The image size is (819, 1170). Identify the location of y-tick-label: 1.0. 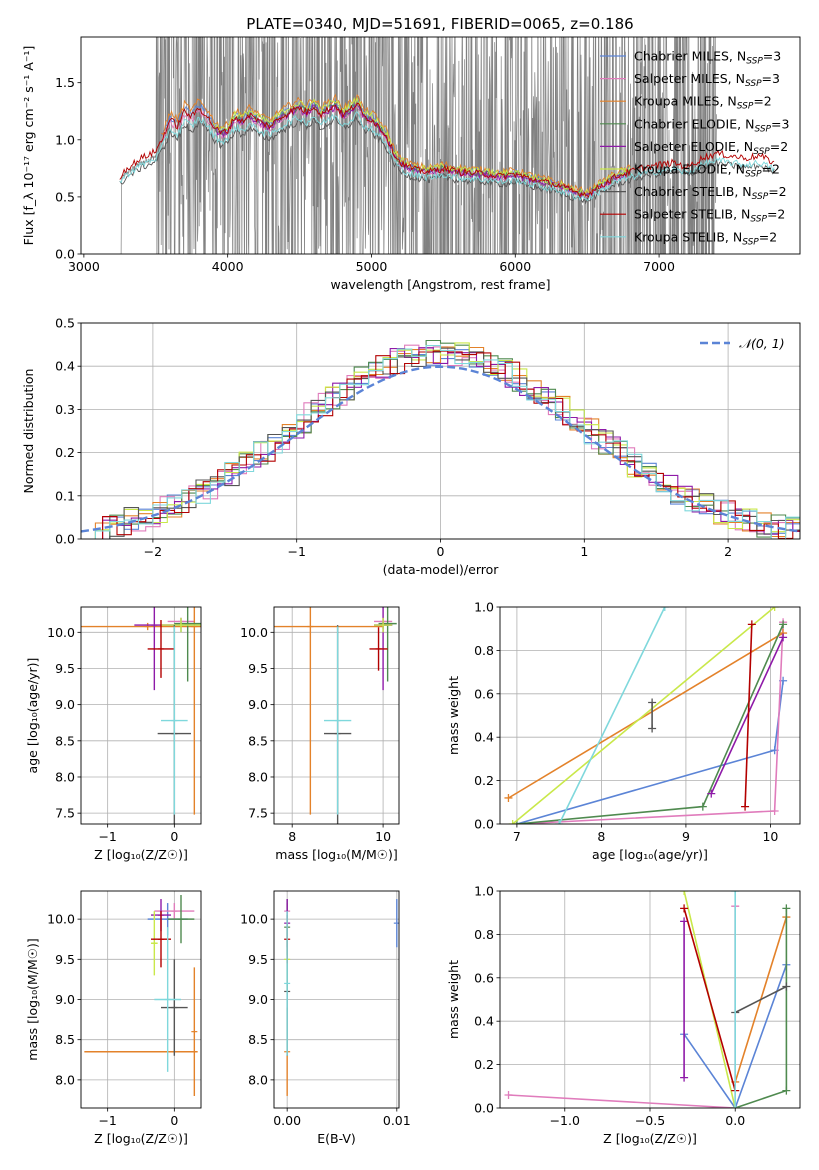
(65, 139).